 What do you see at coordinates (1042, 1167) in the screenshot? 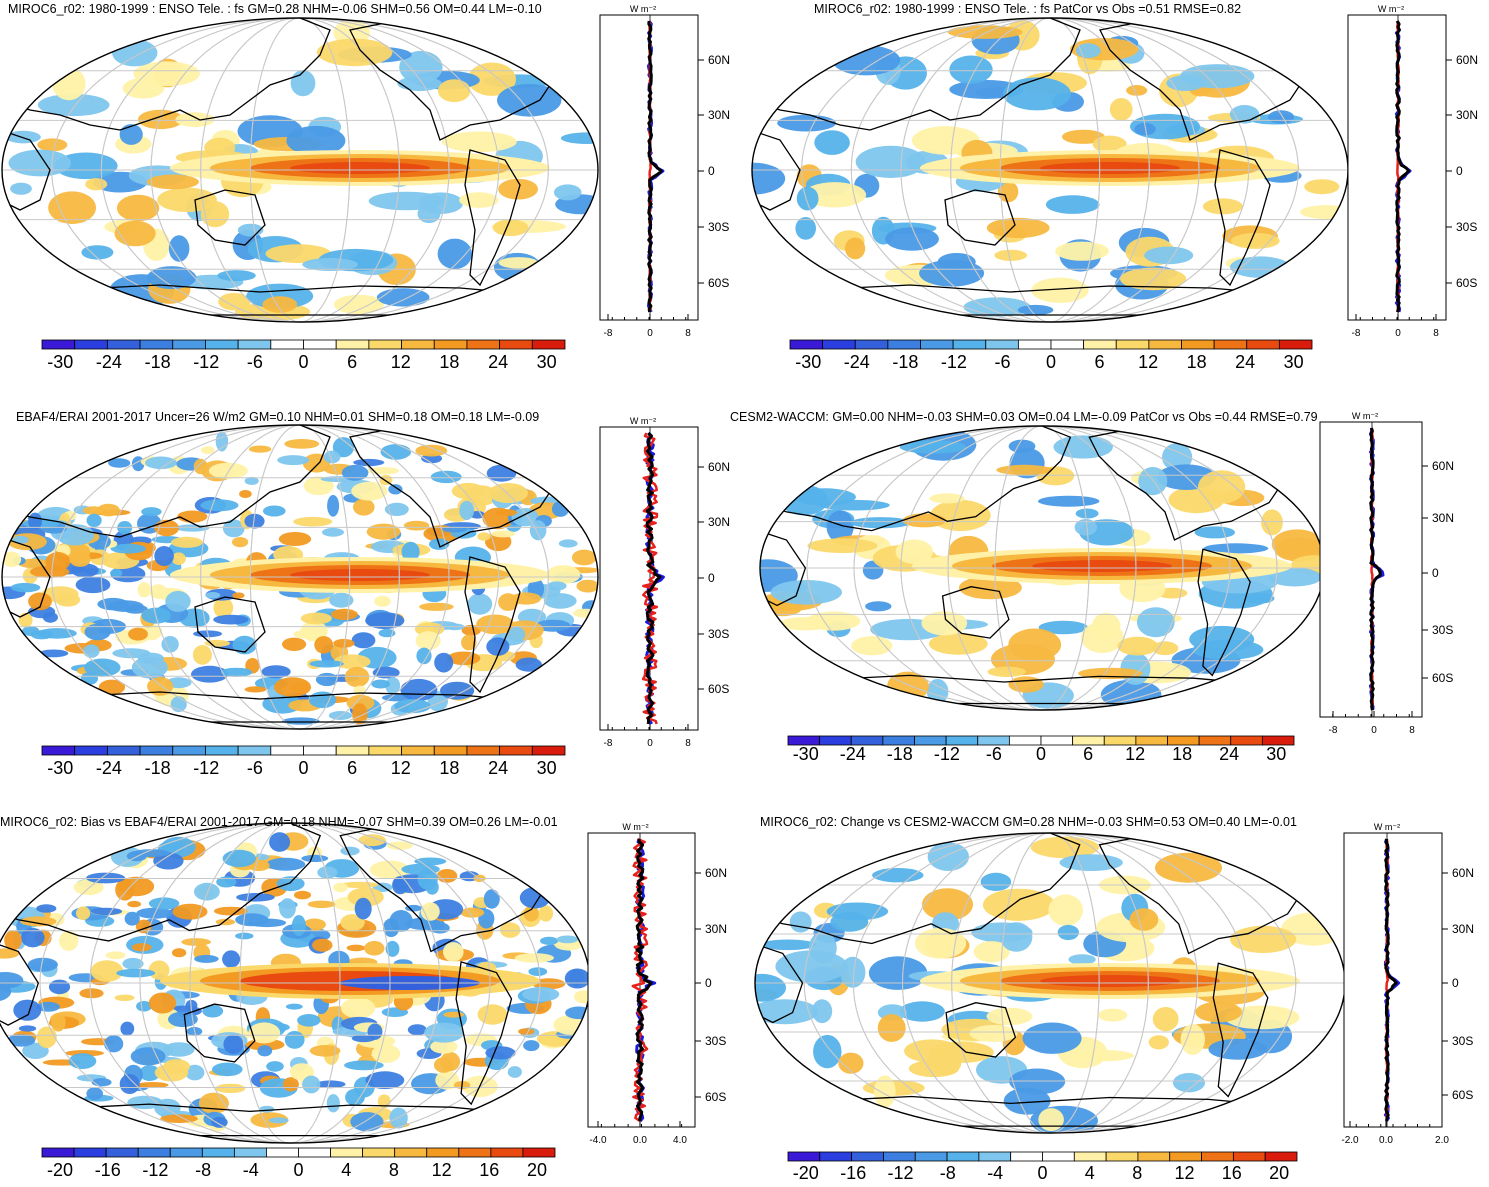
I see `colorbar: -20 -16 -12 -8 -4 0 4 8 12 16 20` at bounding box center [1042, 1167].